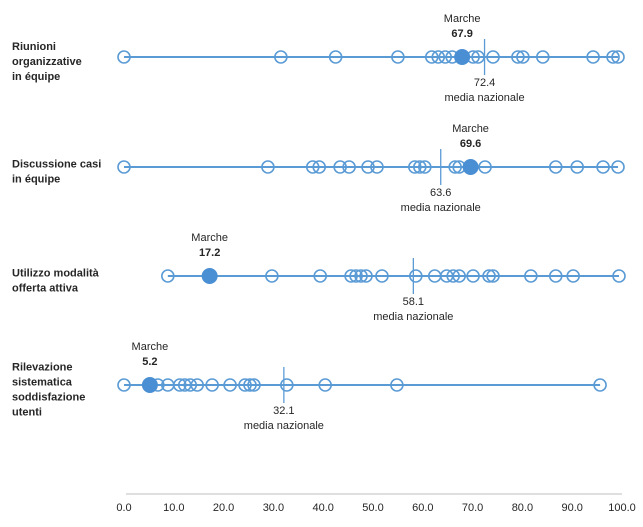  Describe the element at coordinates (56, 172) in the screenshot. I see `row-label: Discussione casi in équipe` at that location.